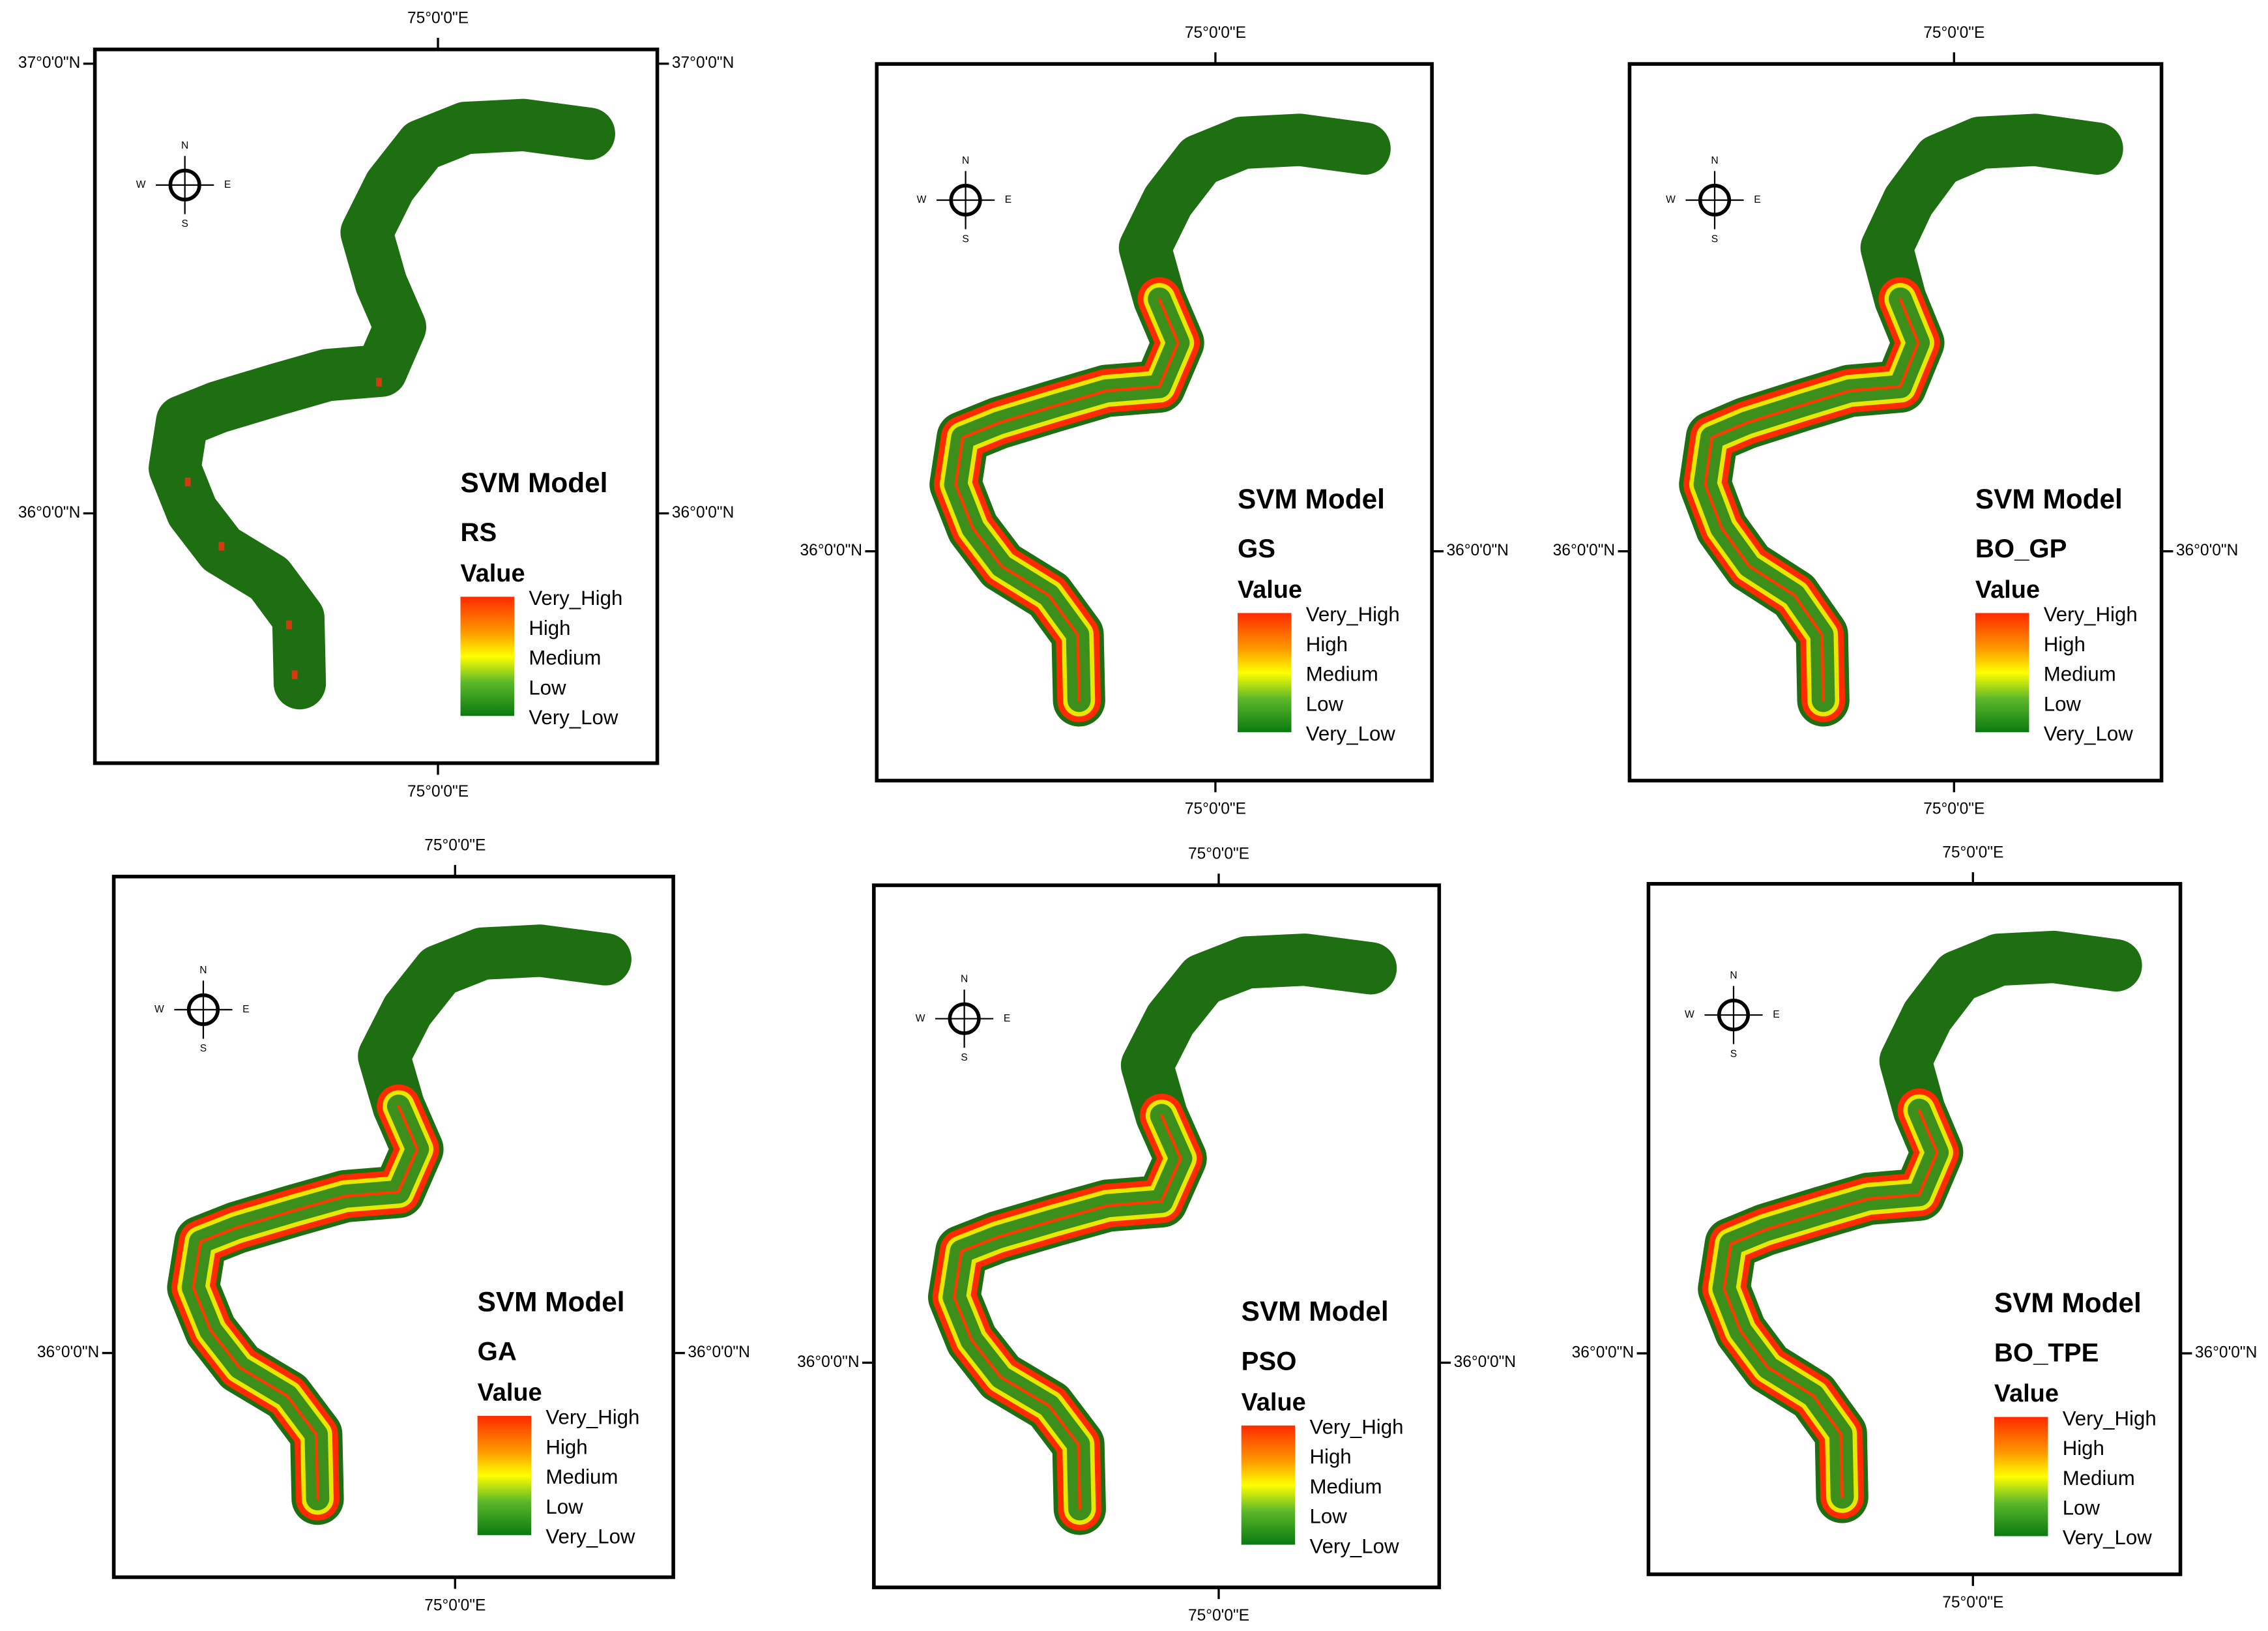 The width and height of the screenshot is (2268, 1631). I want to click on model-name: BO_TPE, so click(2046, 1353).